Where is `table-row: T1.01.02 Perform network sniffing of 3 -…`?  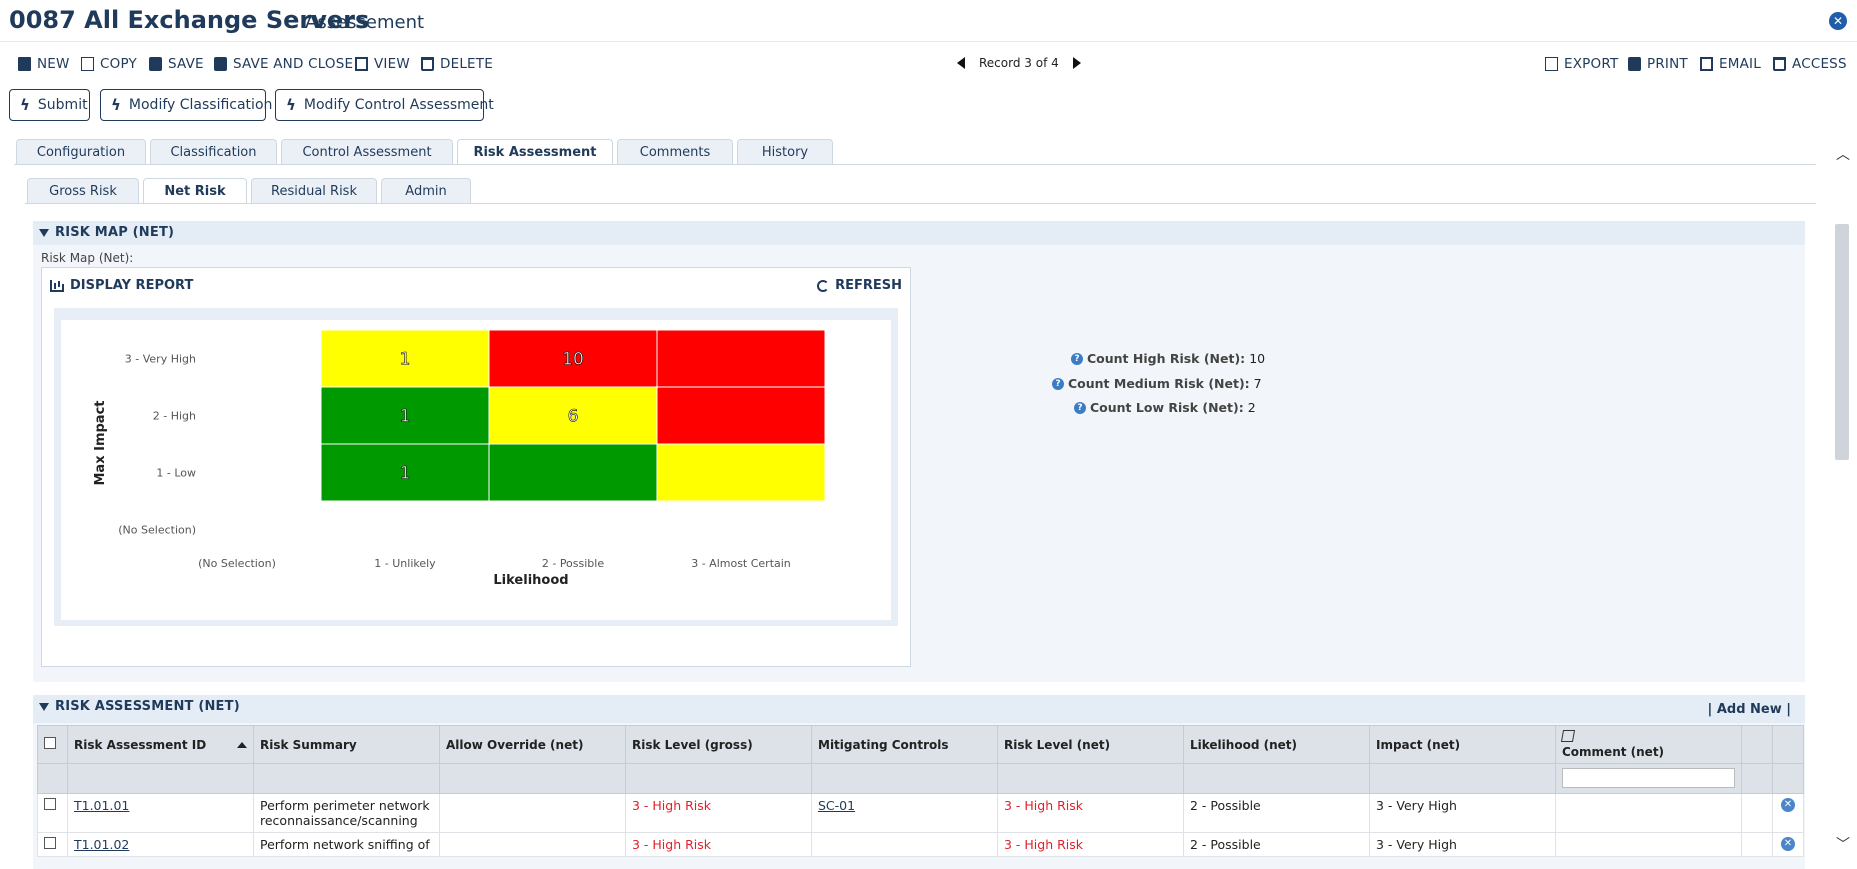
table-row: T1.01.02 Perform network sniffing of 3 -… is located at coordinates (920, 844).